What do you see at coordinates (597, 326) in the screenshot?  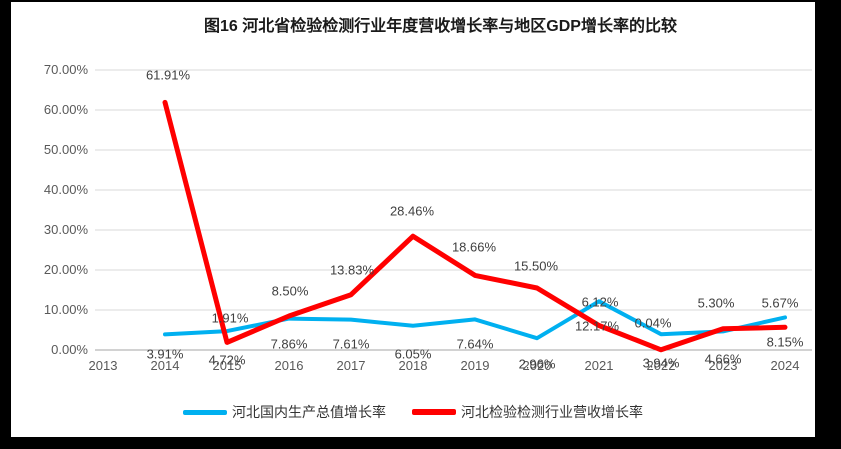 I see `gdp-data-label: 12.17%` at bounding box center [597, 326].